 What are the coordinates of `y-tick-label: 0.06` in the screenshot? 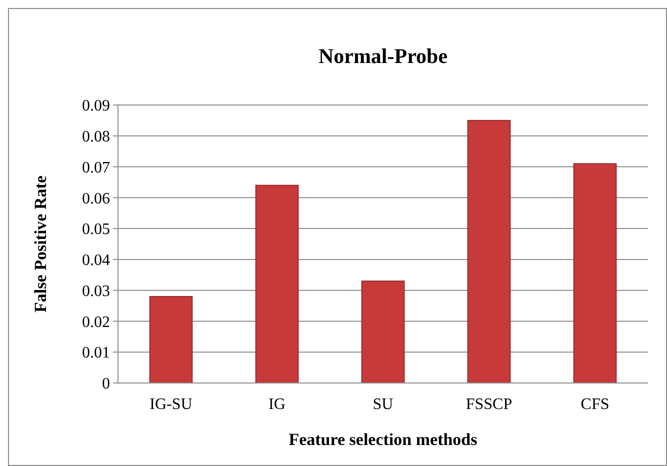 It's located at (96, 199).